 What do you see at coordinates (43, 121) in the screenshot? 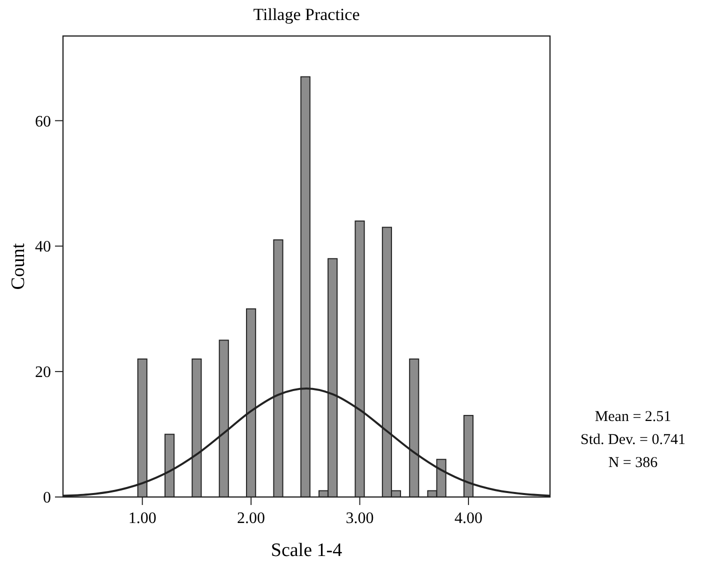
I see `y-tick-label: 60` at bounding box center [43, 121].